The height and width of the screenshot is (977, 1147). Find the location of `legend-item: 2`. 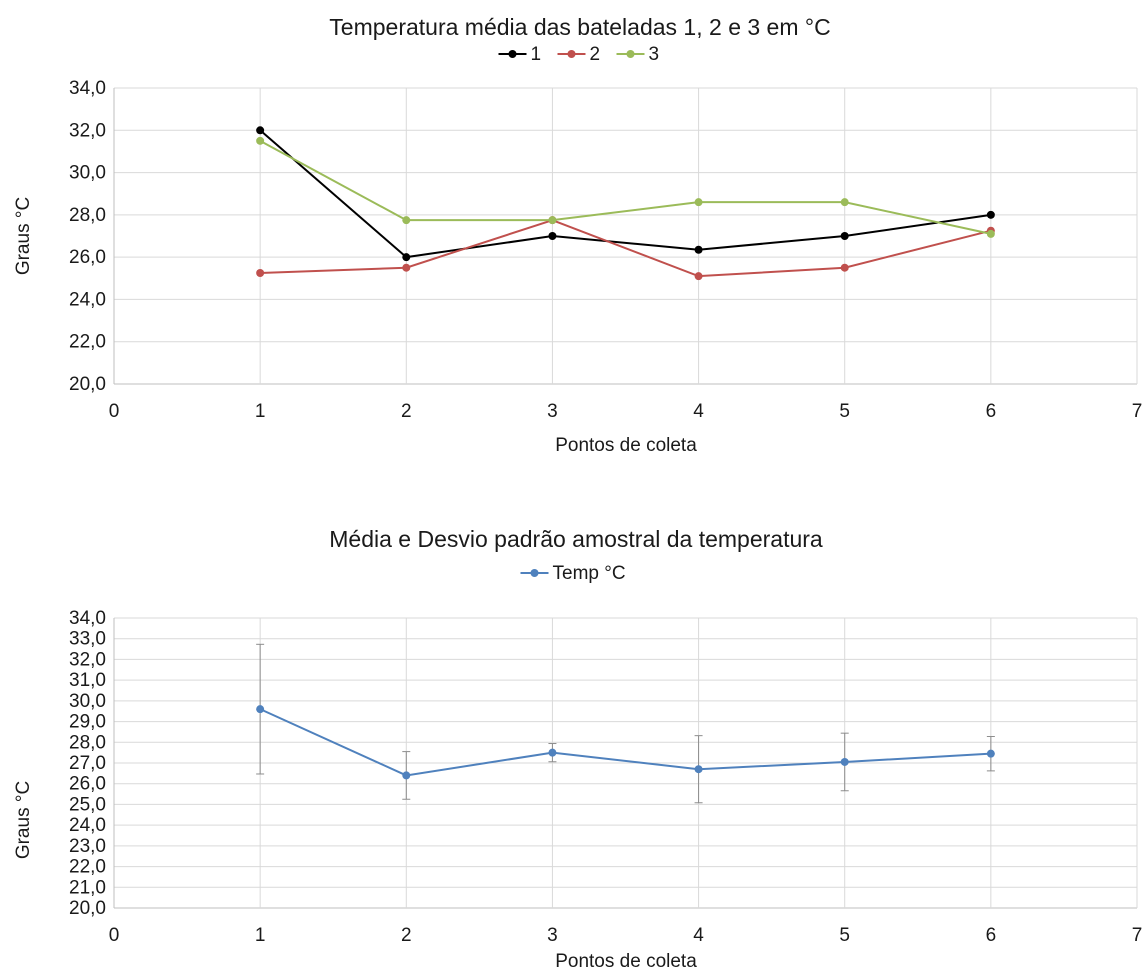

legend-item: 2 is located at coordinates (579, 54).